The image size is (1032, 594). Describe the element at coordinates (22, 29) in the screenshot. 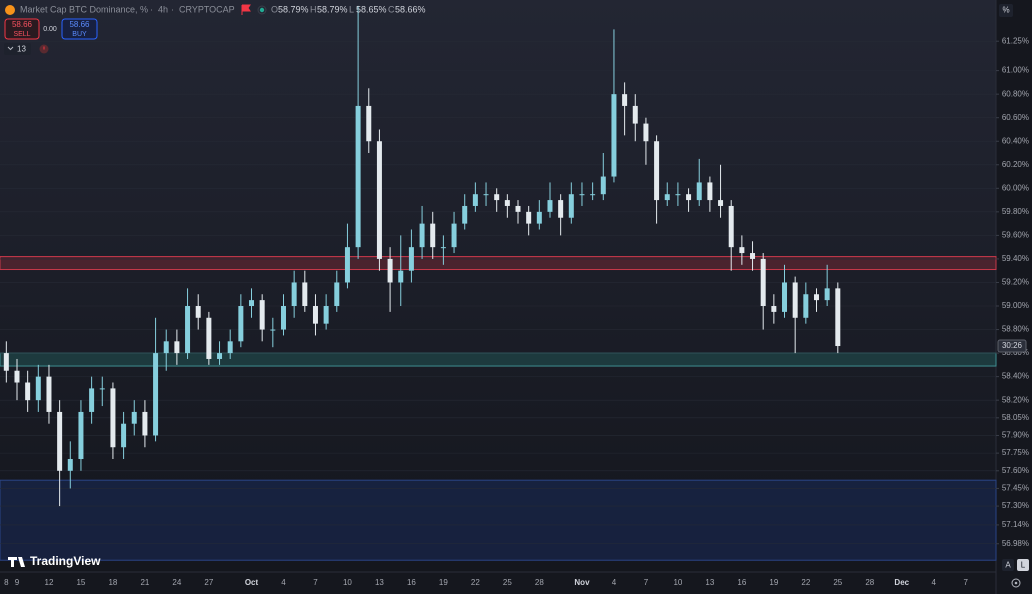

I see `sell-button` at that location.